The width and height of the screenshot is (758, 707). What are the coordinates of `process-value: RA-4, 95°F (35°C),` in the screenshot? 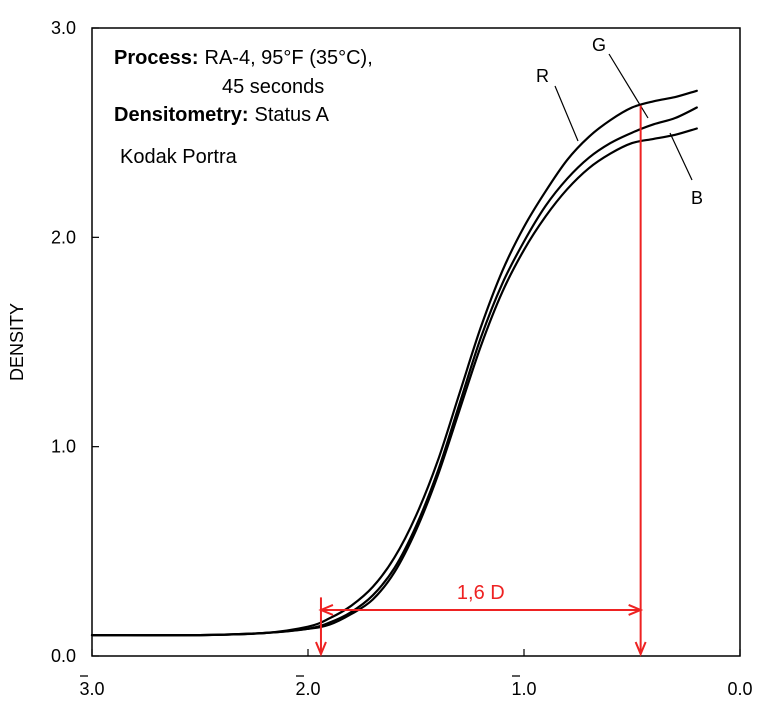 It's located at (289, 58).